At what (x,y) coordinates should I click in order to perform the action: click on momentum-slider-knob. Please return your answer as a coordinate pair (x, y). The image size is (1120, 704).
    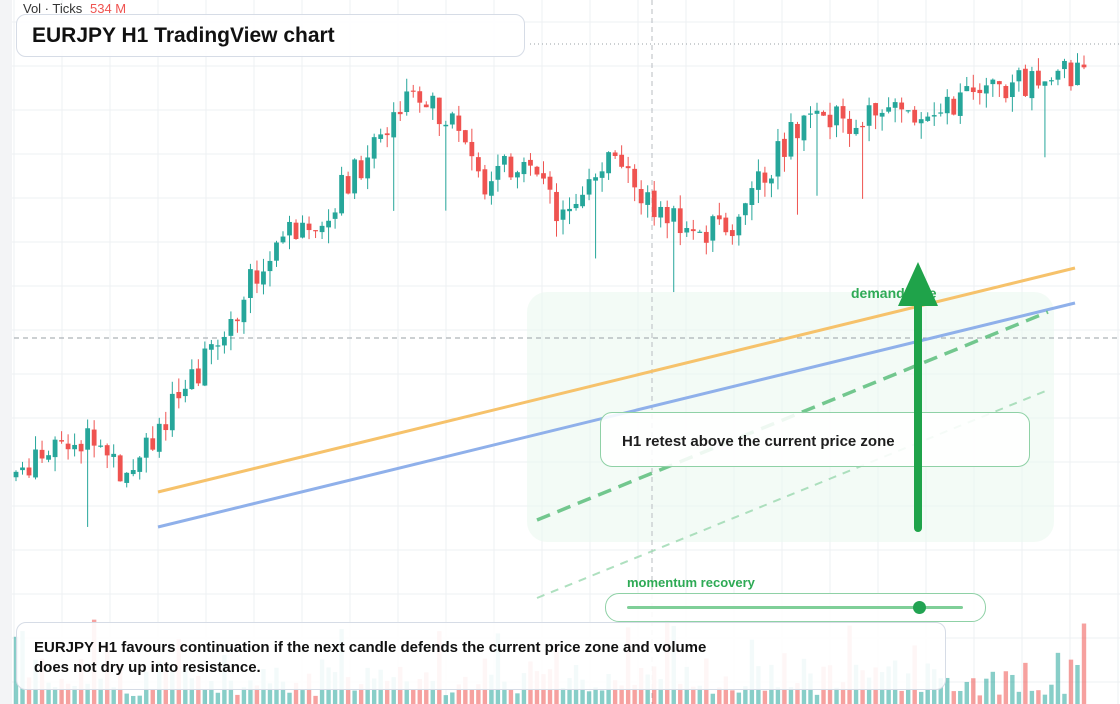
    Looking at the image, I should click on (920, 607).